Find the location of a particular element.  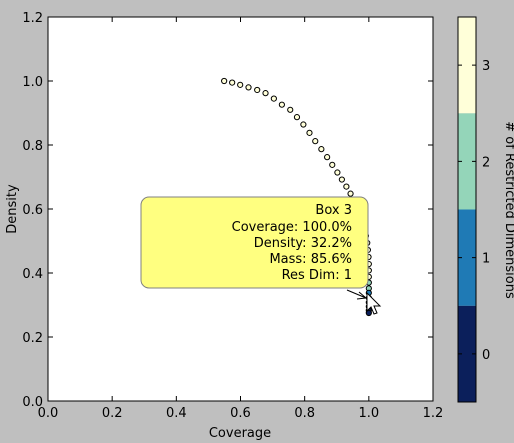

colorbar-tick-label: 2 is located at coordinates (486, 162).